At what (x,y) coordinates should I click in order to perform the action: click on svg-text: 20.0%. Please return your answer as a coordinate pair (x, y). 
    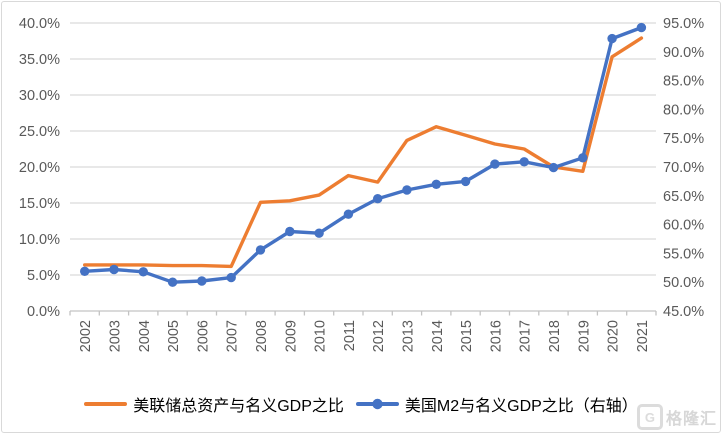
    Looking at the image, I should click on (39, 168).